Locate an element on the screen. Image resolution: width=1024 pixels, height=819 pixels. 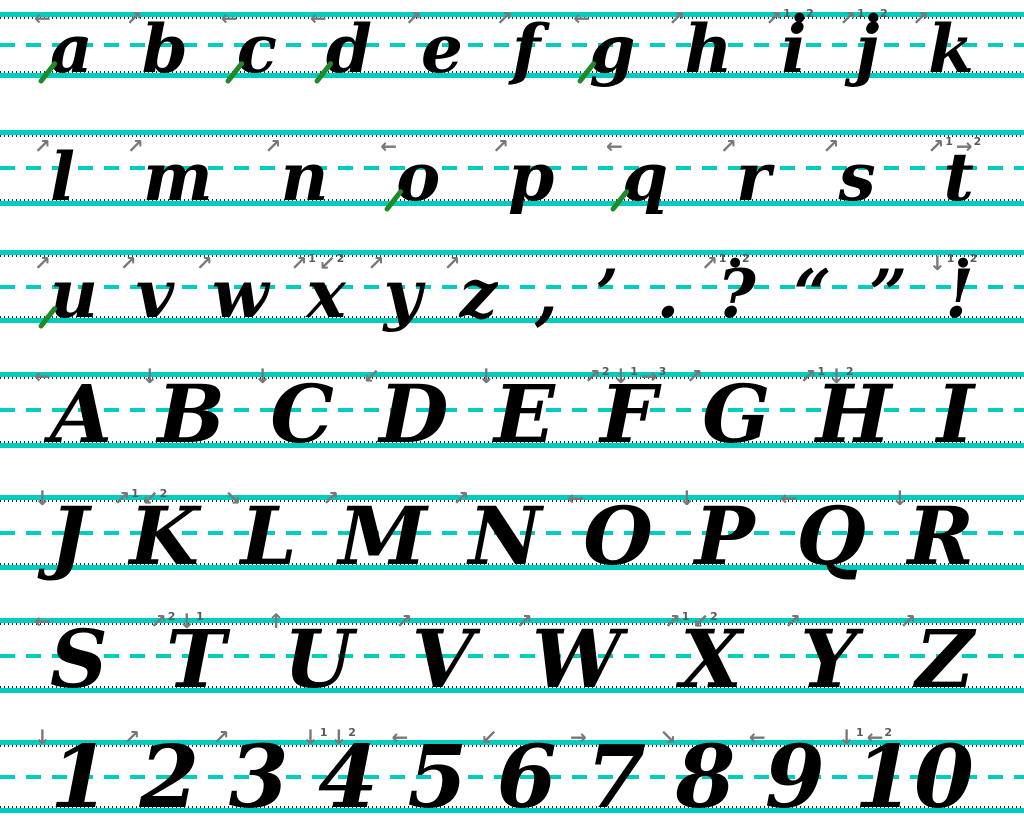
stroke-arrow: ↑ is located at coordinates (276, 621).